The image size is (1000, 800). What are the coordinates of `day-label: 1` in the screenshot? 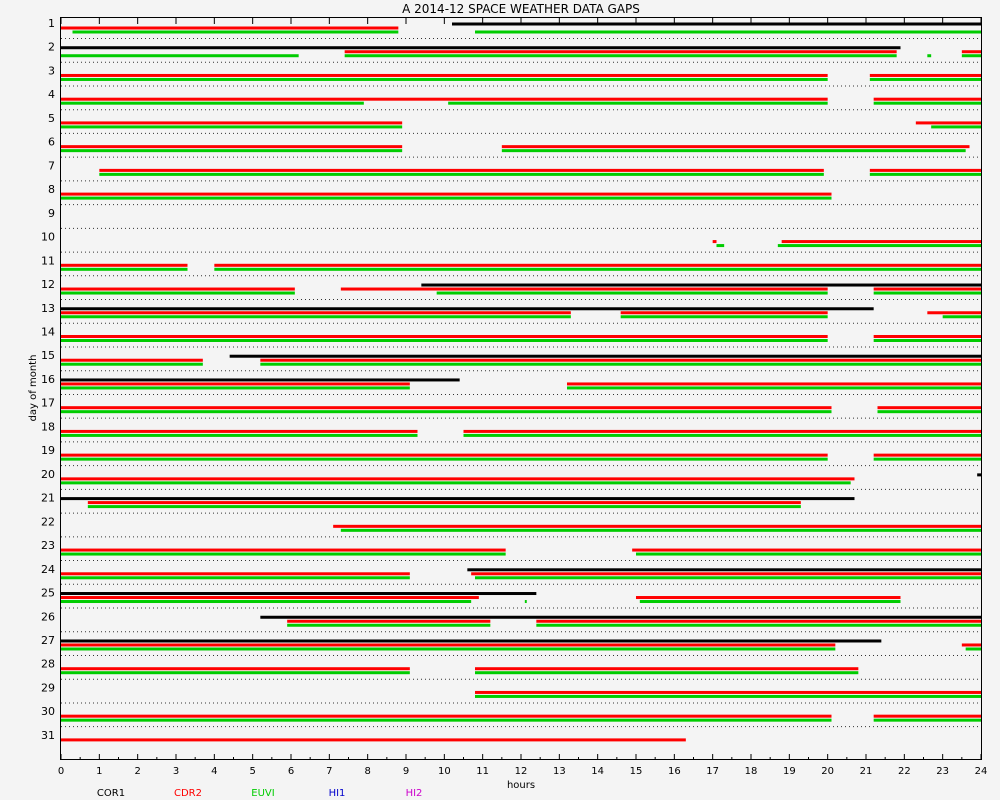 It's located at (51, 23).